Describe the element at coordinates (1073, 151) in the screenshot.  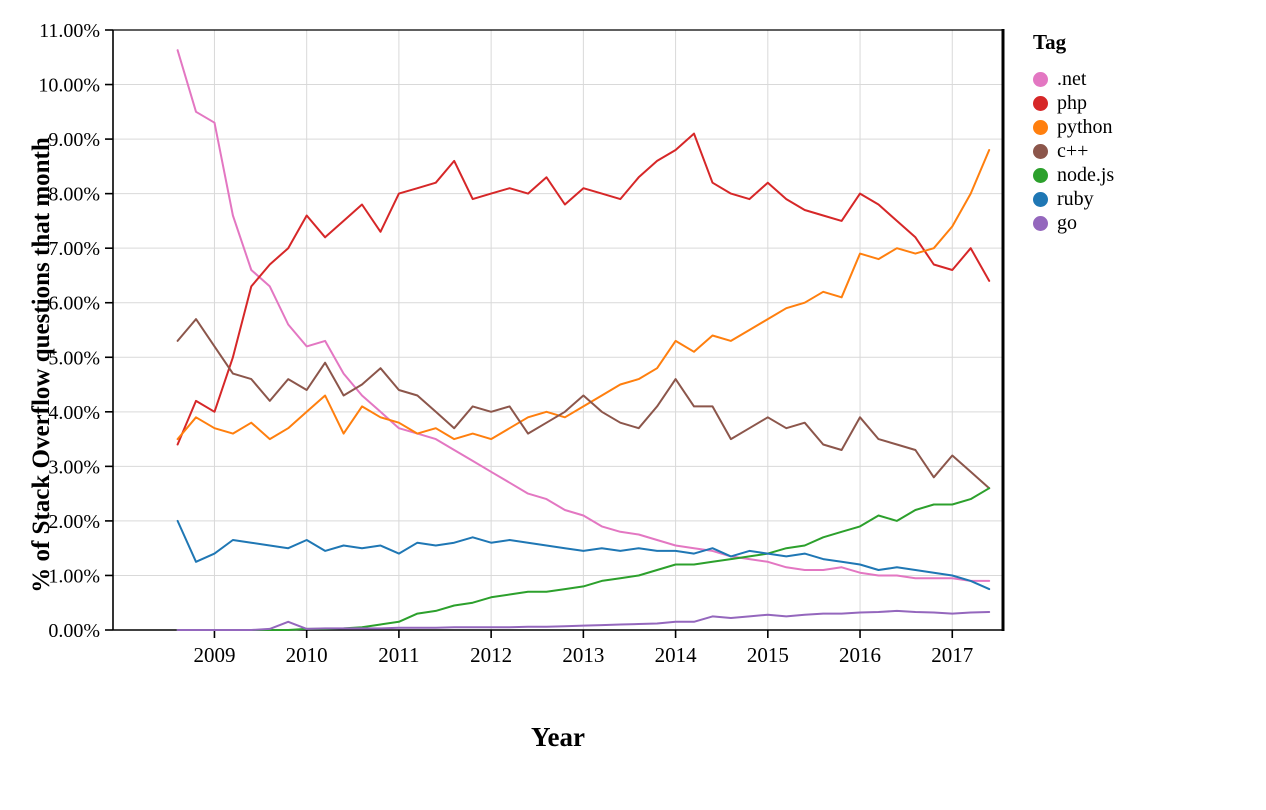
I see `legend-label: c++` at that location.